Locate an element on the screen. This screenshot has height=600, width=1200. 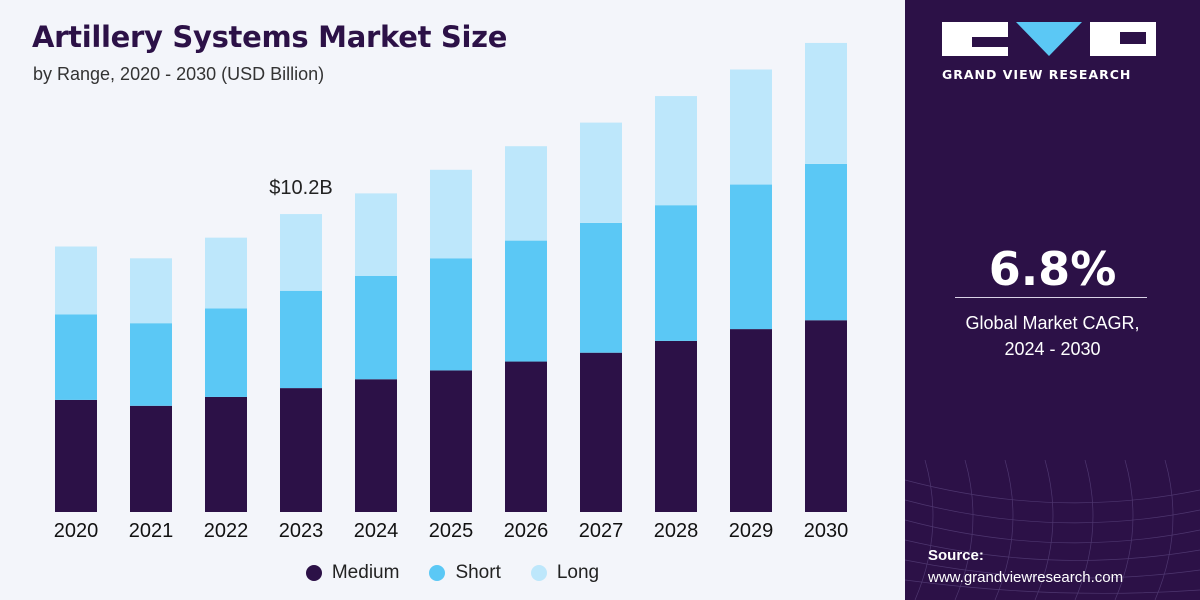
bar-short-2020 is located at coordinates (76, 357).